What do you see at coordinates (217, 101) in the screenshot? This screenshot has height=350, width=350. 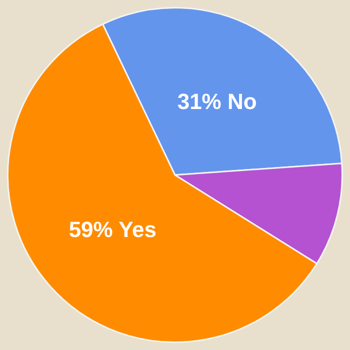 I see `slice-label: 31% No` at bounding box center [217, 101].